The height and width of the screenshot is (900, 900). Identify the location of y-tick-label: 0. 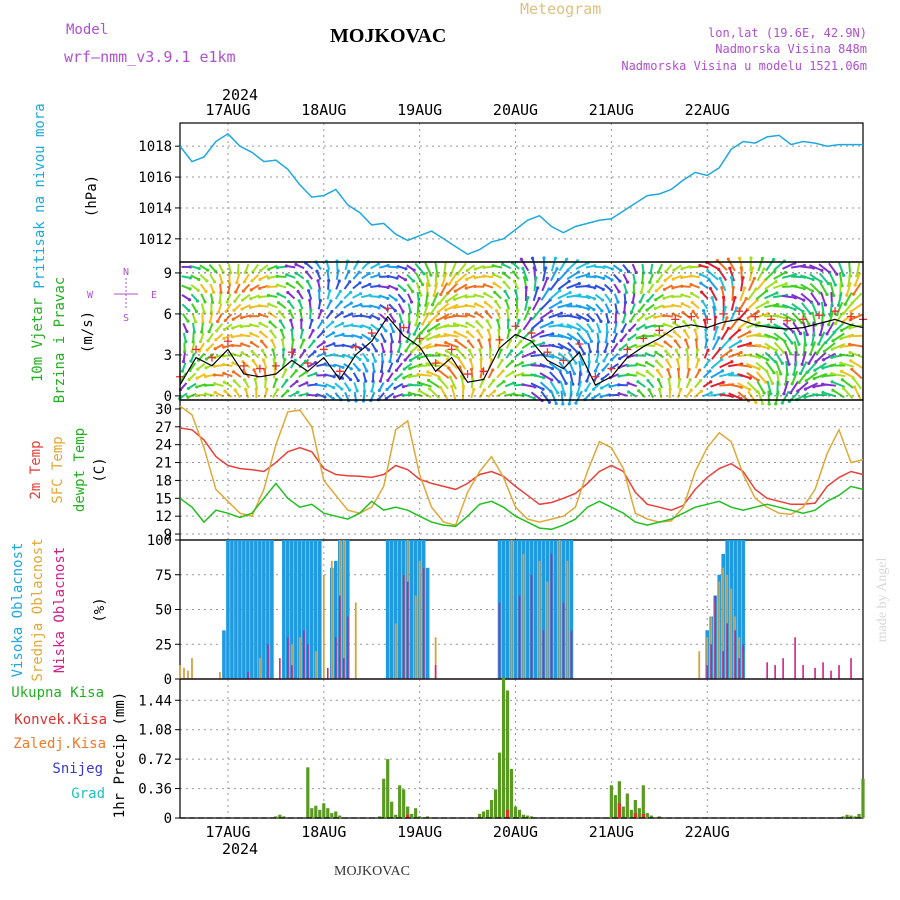
(168, 819).